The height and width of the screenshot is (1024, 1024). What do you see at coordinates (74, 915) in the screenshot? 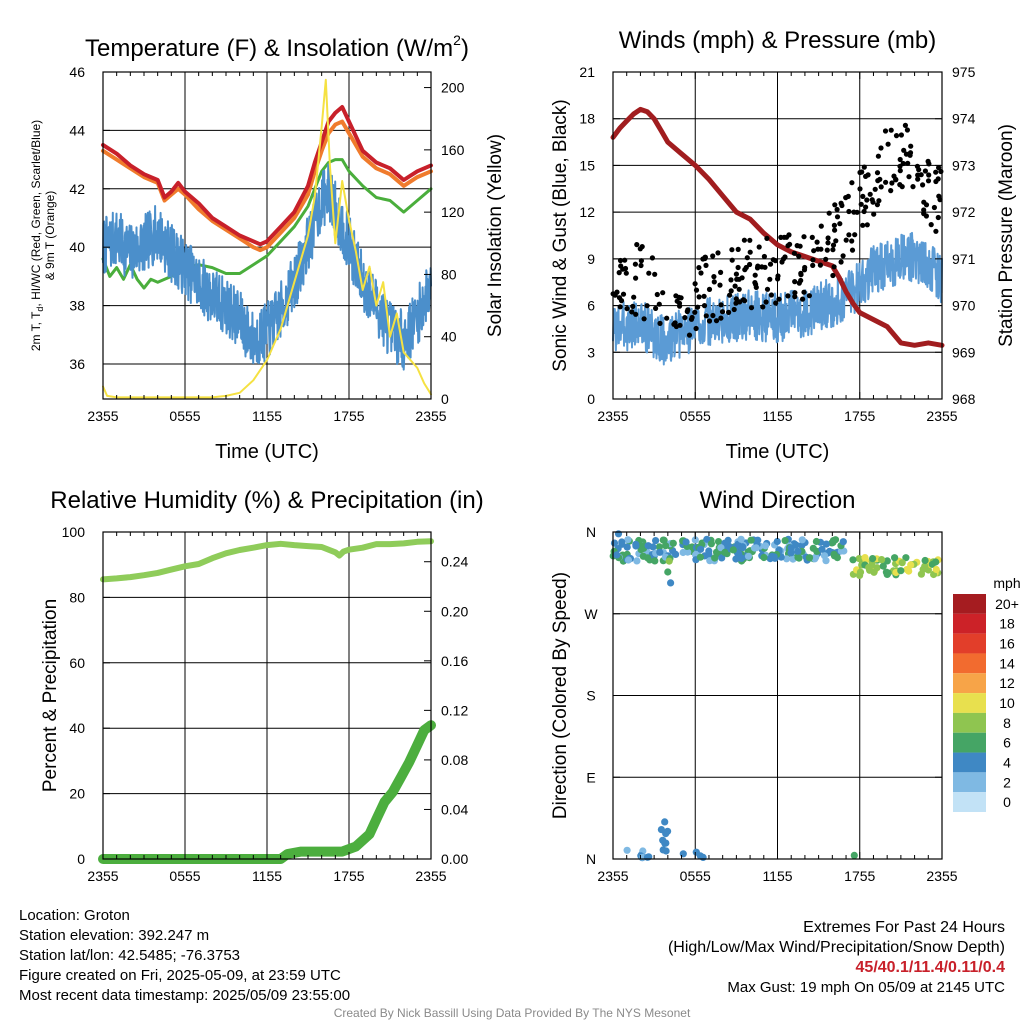
I see `station-location: Location: Groton` at bounding box center [74, 915].